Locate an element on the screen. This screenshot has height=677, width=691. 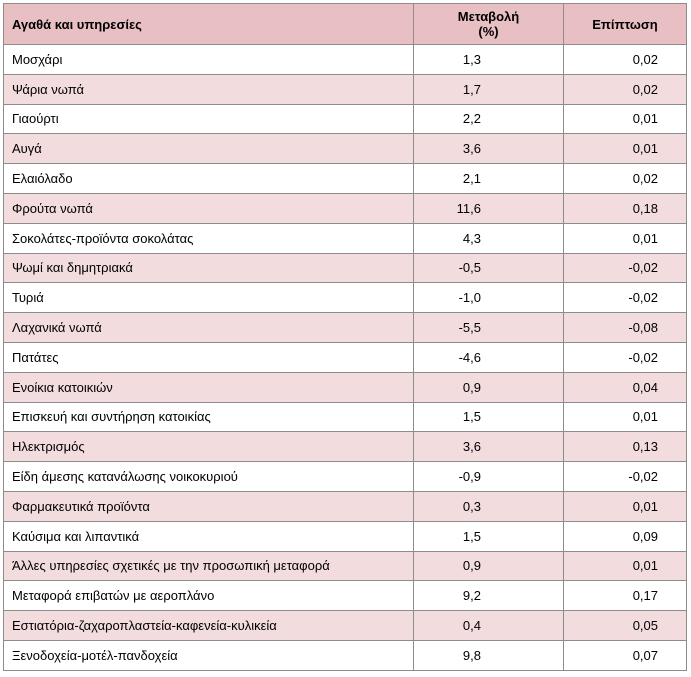
table-row: Επισκευή και συντήρηση κατοικίας 1,5 0,01 is located at coordinates (345, 417).